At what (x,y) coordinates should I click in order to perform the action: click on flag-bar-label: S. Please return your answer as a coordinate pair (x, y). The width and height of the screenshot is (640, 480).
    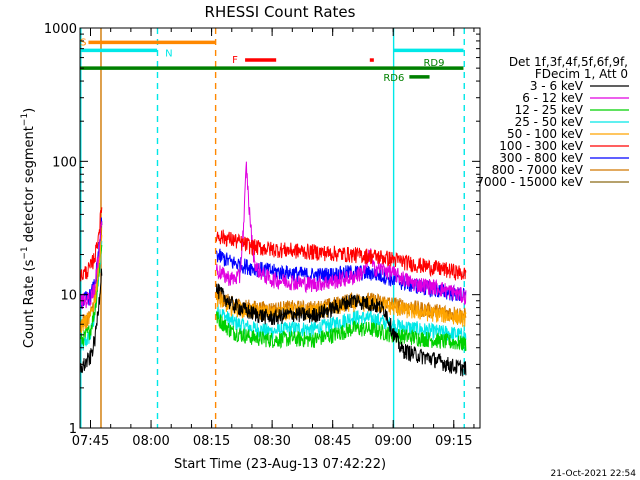
    Looking at the image, I should click on (83, 42).